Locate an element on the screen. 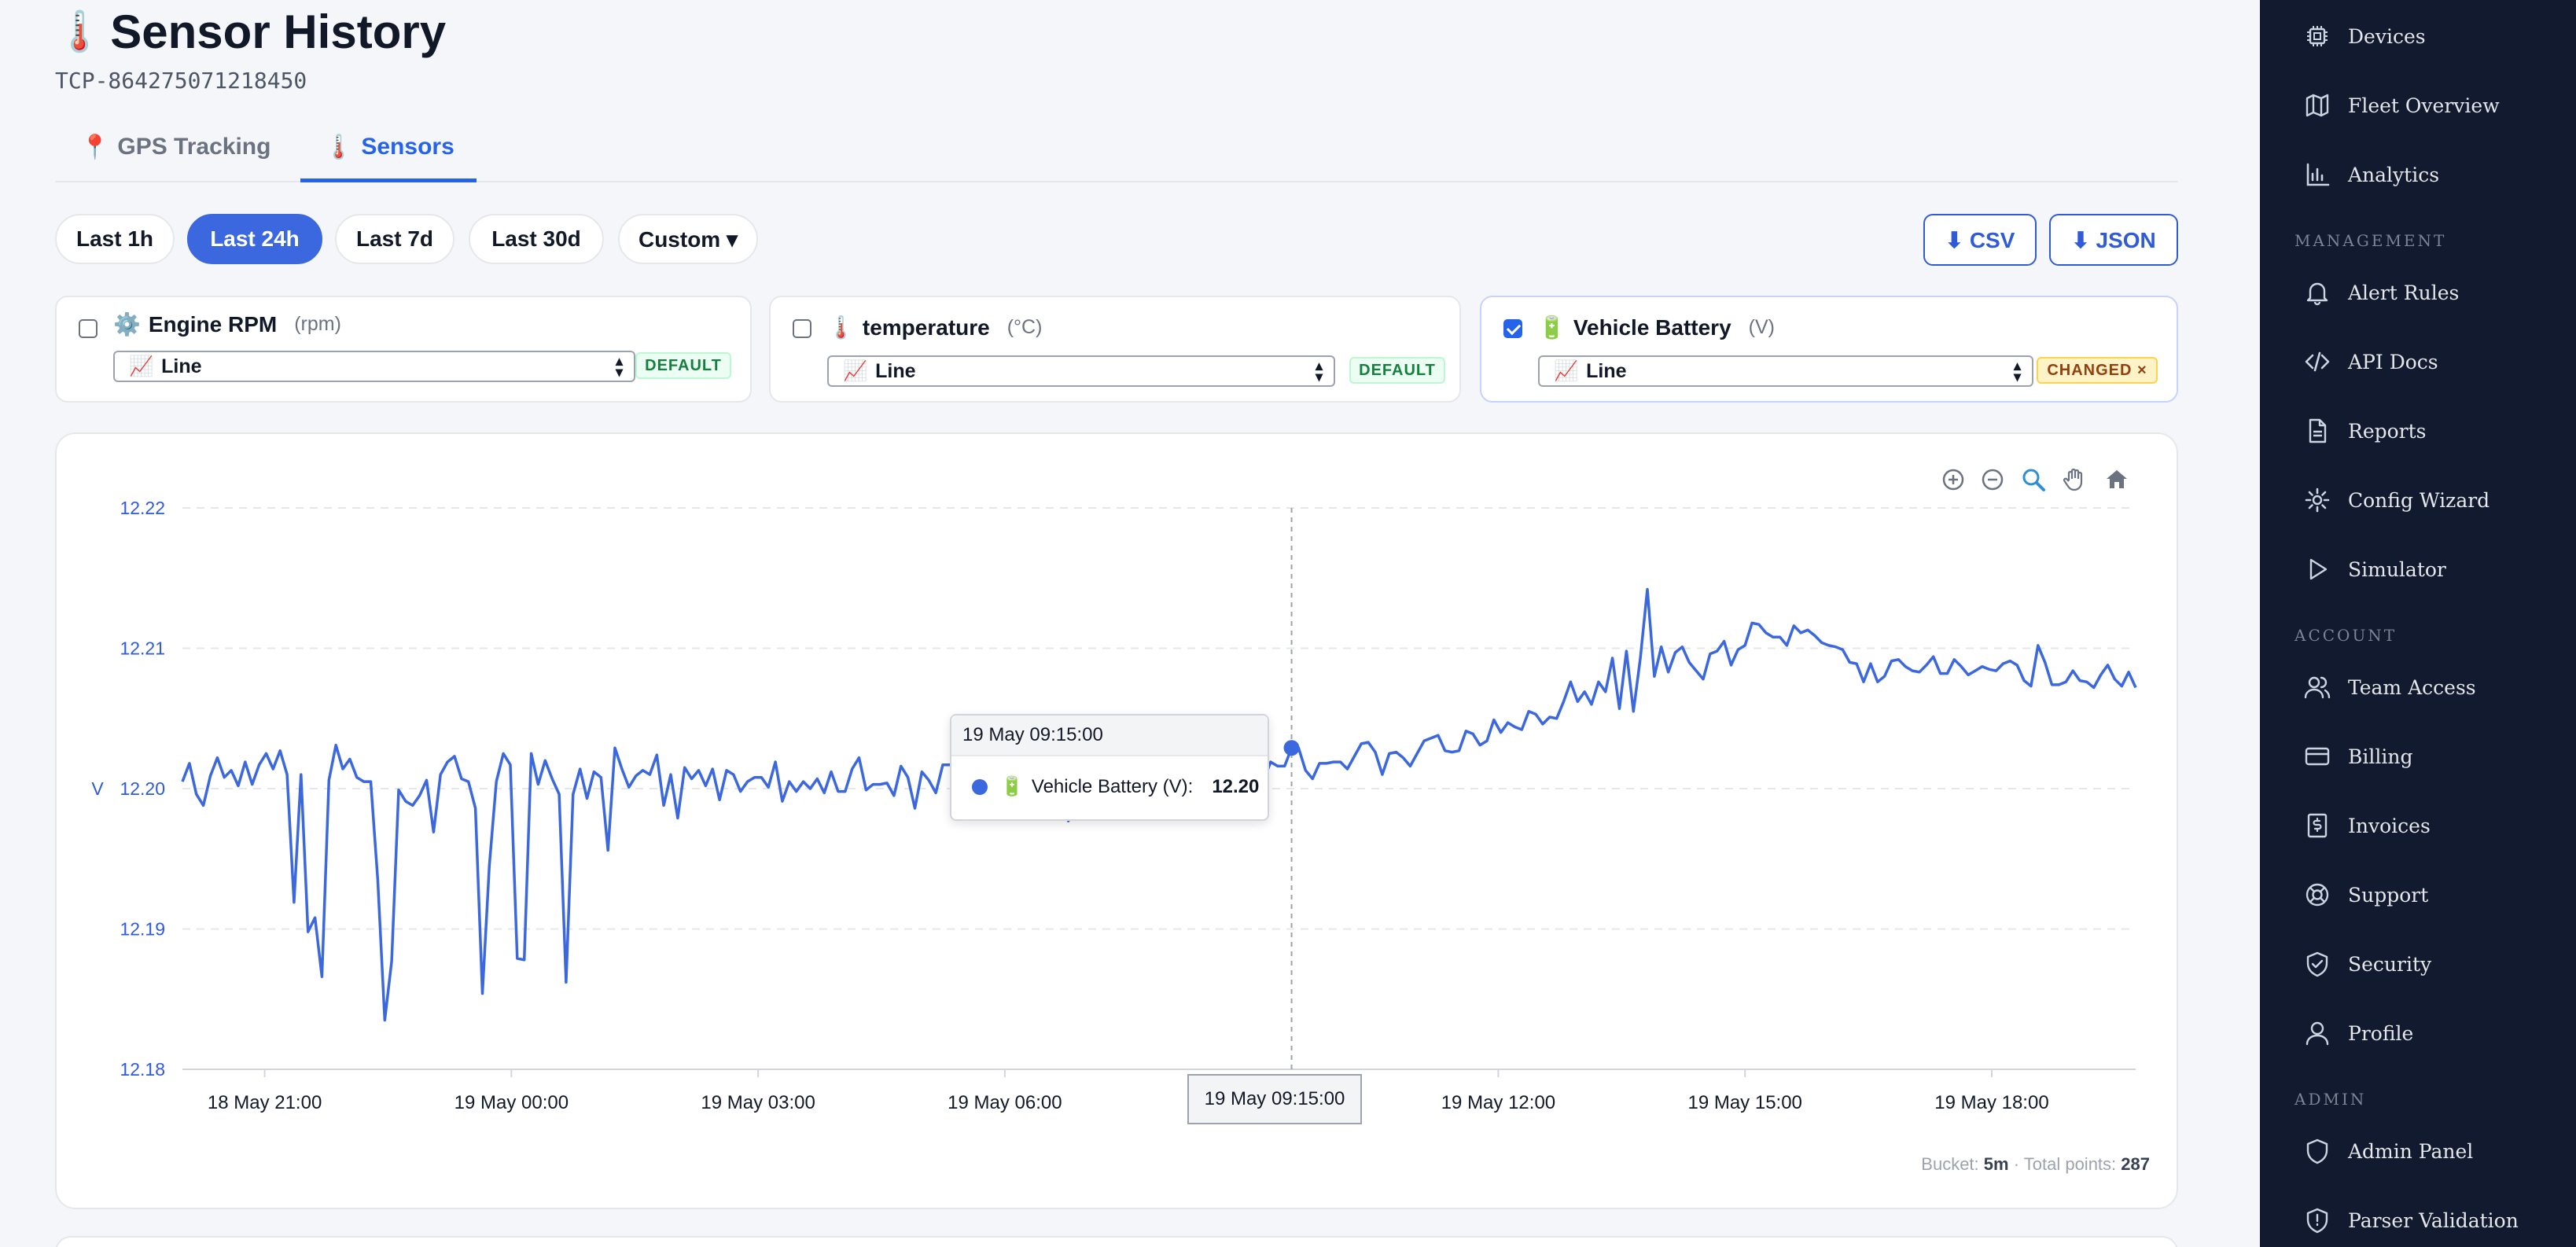  code-icon is located at coordinates (2317, 361).